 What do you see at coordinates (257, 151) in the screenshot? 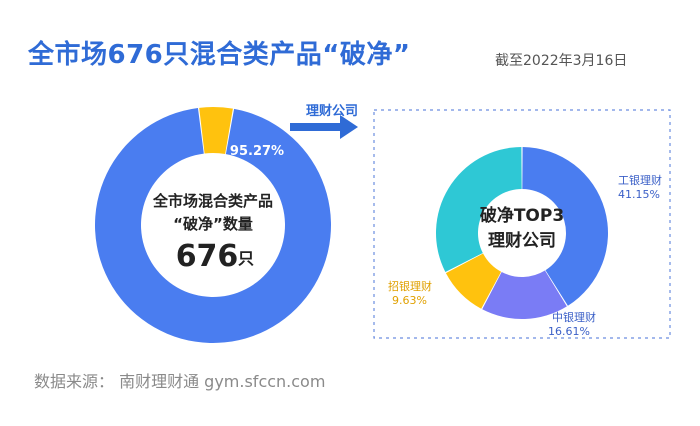
I see `left-slice-label-main: 95.27%` at bounding box center [257, 151].